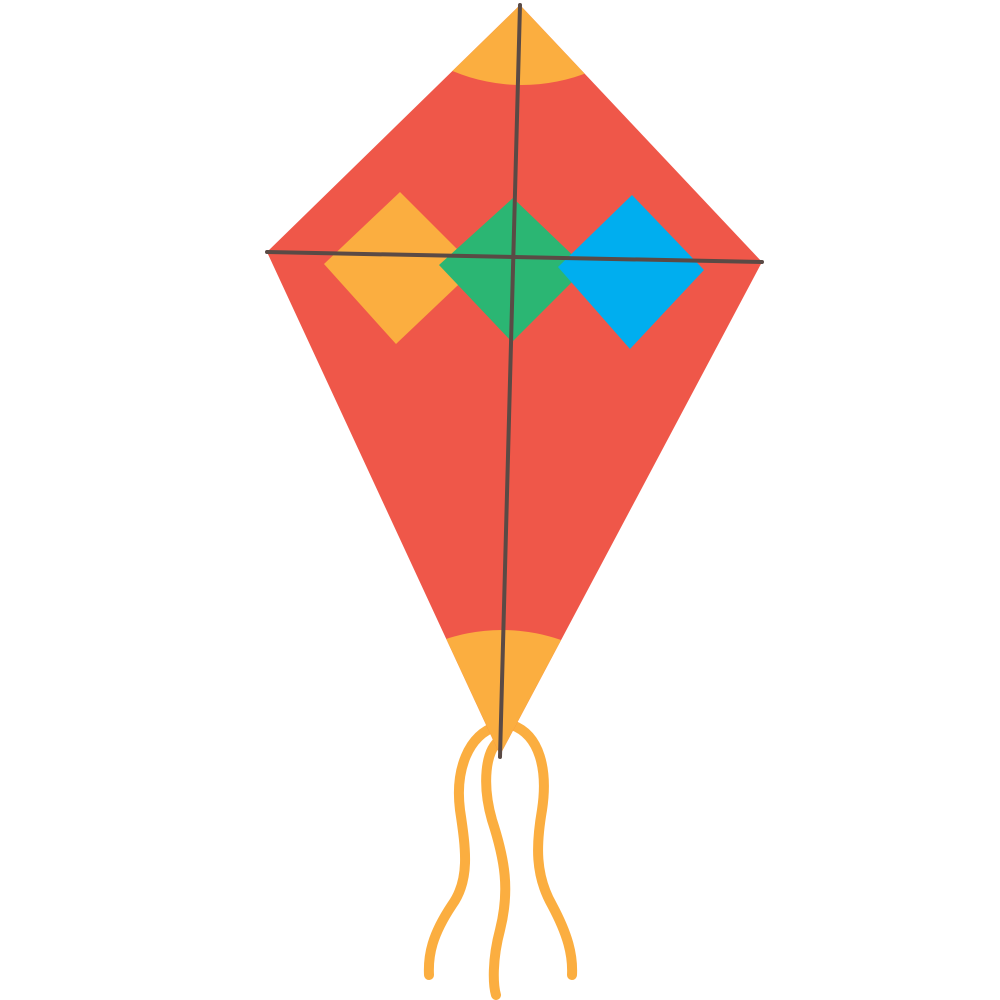 The width and height of the screenshot is (1000, 1000). I want to click on top-tip-accent, so click(522, 45).